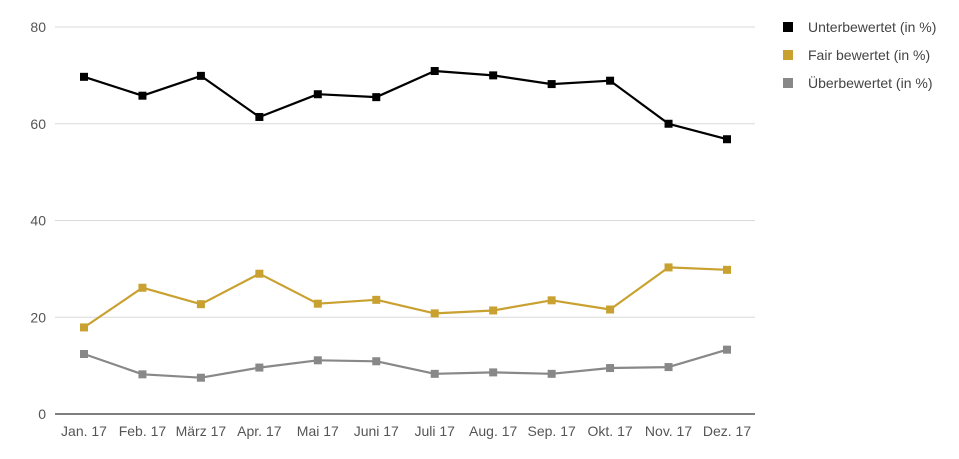 Image resolution: width=959 pixels, height=459 pixels. What do you see at coordinates (201, 431) in the screenshot?
I see `x-tick-label: März 17` at bounding box center [201, 431].